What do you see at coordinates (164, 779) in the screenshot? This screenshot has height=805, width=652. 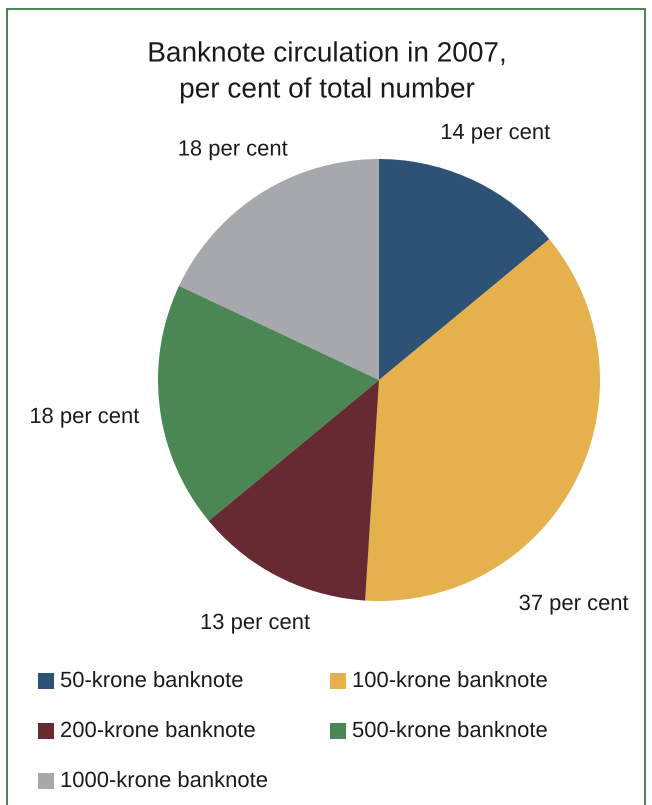 I see `legend-label: 1000-krone banknote` at bounding box center [164, 779].